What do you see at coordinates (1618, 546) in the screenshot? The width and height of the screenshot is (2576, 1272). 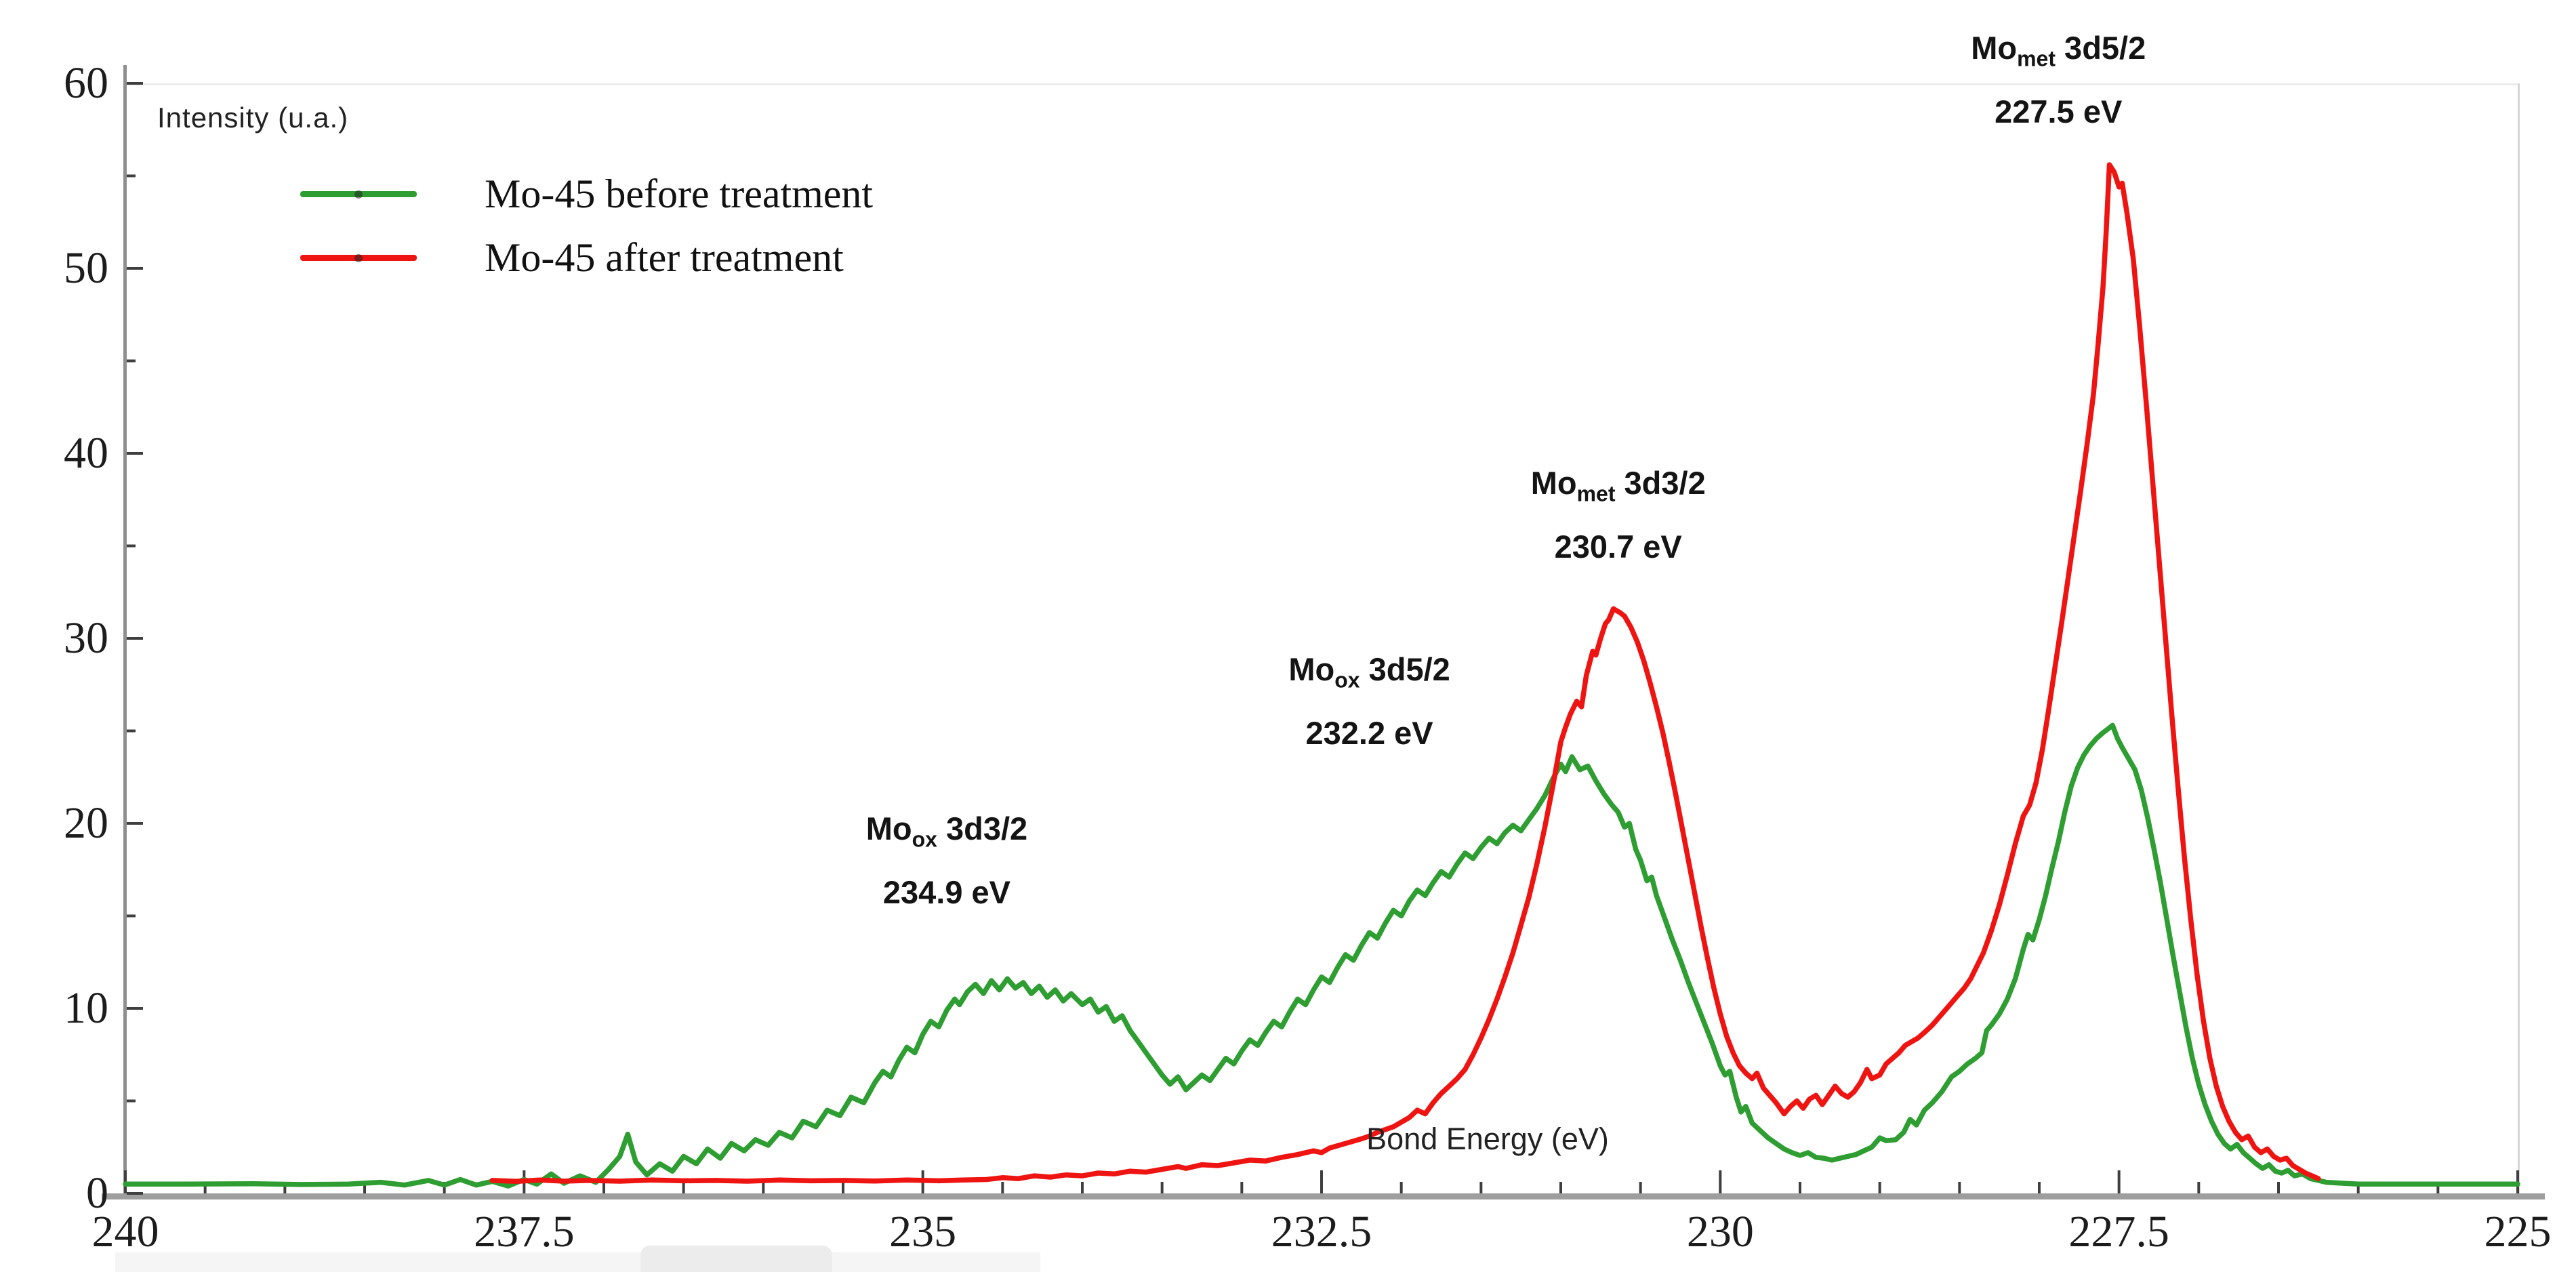 I see `peak-annotation-energy: 230.7 eV` at bounding box center [1618, 546].